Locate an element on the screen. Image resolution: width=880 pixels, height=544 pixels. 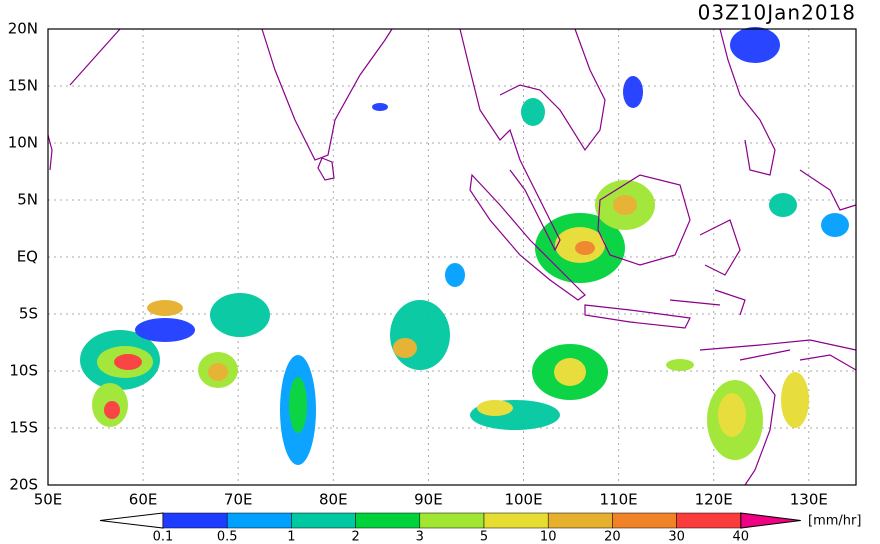
longitude-label: 60E is located at coordinates (143, 500).